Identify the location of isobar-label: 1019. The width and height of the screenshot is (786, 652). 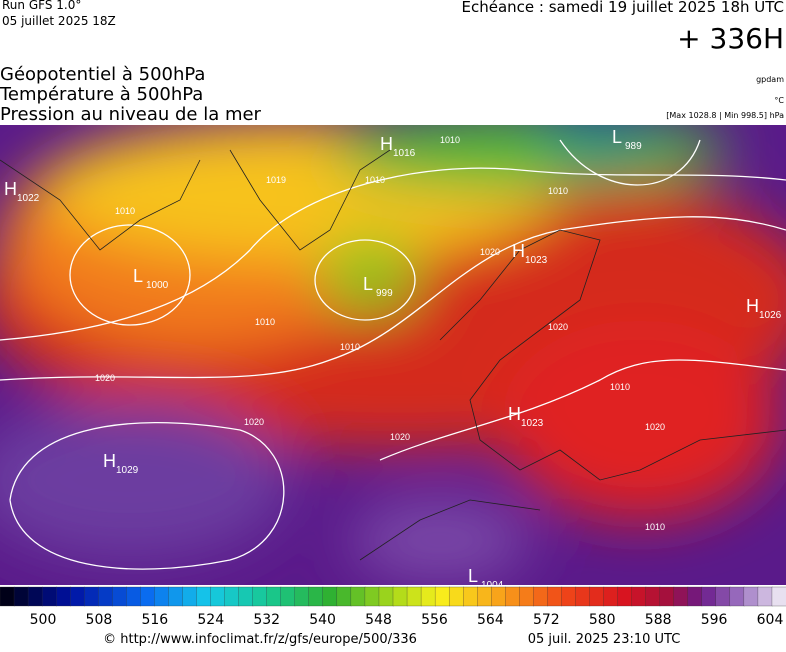
(276, 180).